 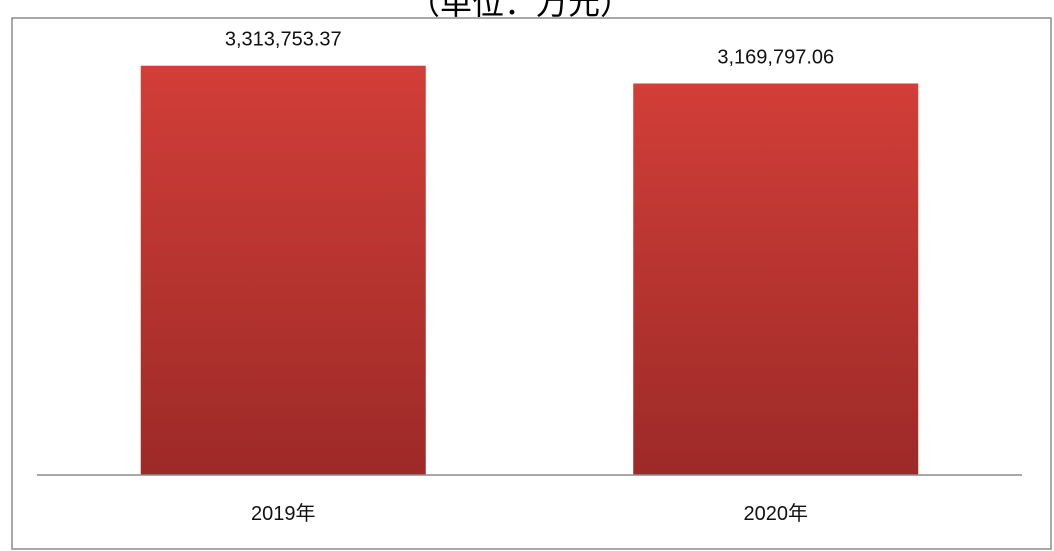 I want to click on x-tick-label-0: 2019年, so click(x=283, y=513).